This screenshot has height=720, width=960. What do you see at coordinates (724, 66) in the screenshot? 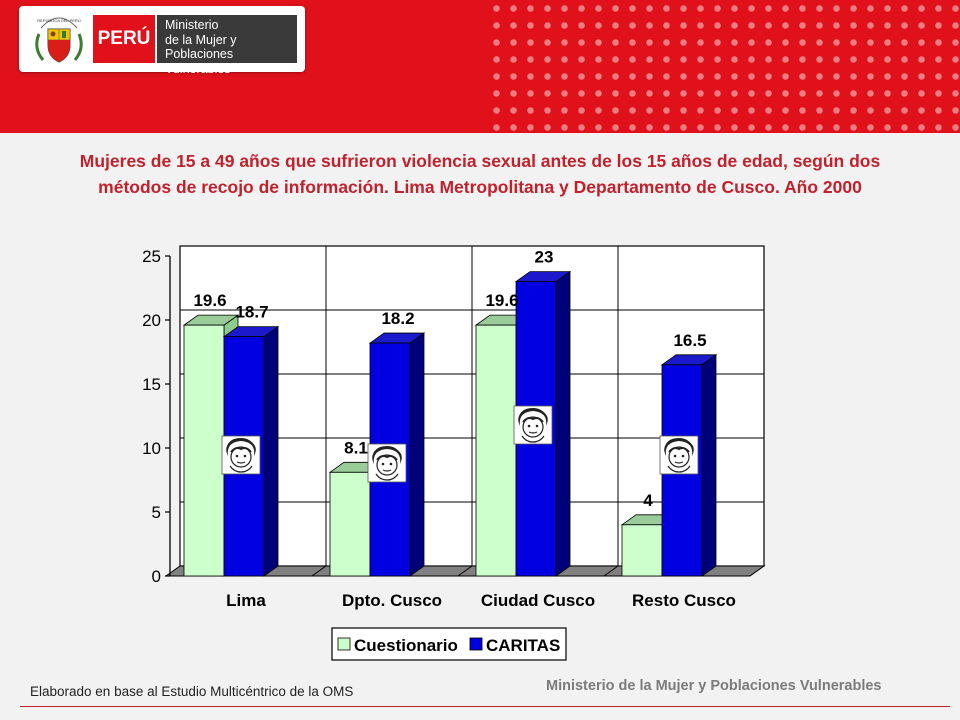
I see `dot-pattern` at bounding box center [724, 66].